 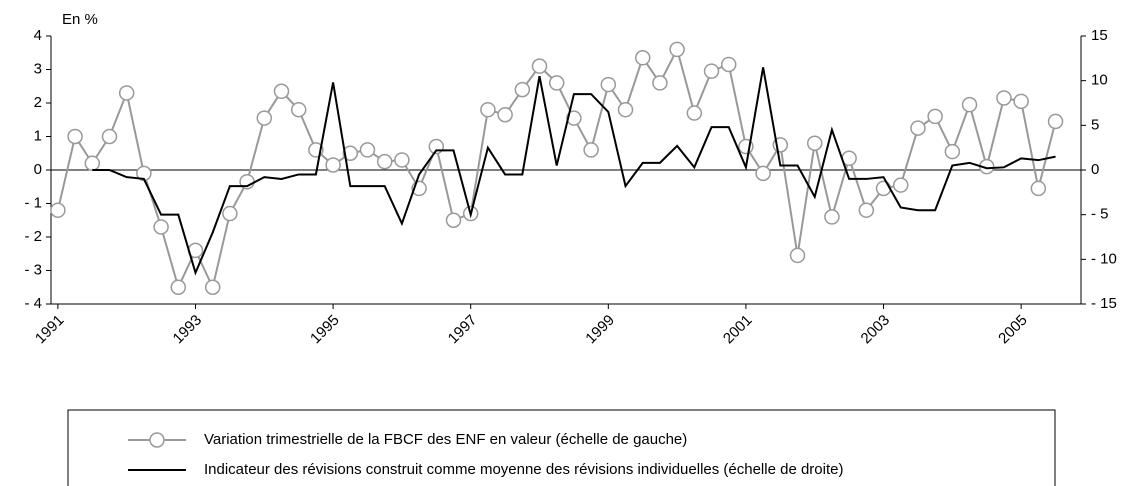 What do you see at coordinates (80, 19) in the screenshot?
I see `y-axis-label: En %` at bounding box center [80, 19].